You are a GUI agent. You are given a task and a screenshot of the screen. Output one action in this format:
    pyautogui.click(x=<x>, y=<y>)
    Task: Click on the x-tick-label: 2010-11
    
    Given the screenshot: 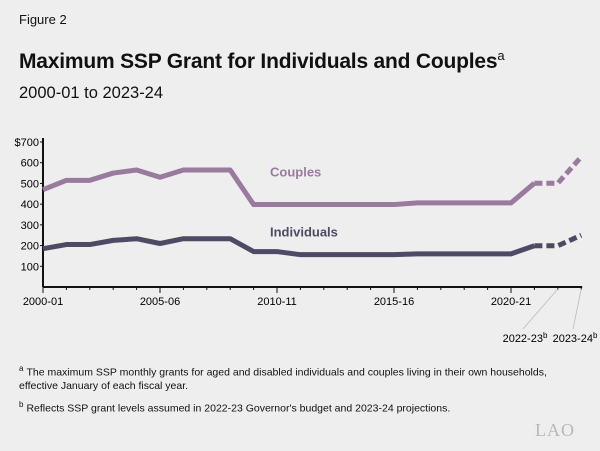 What is the action you would take?
    pyautogui.click(x=277, y=302)
    